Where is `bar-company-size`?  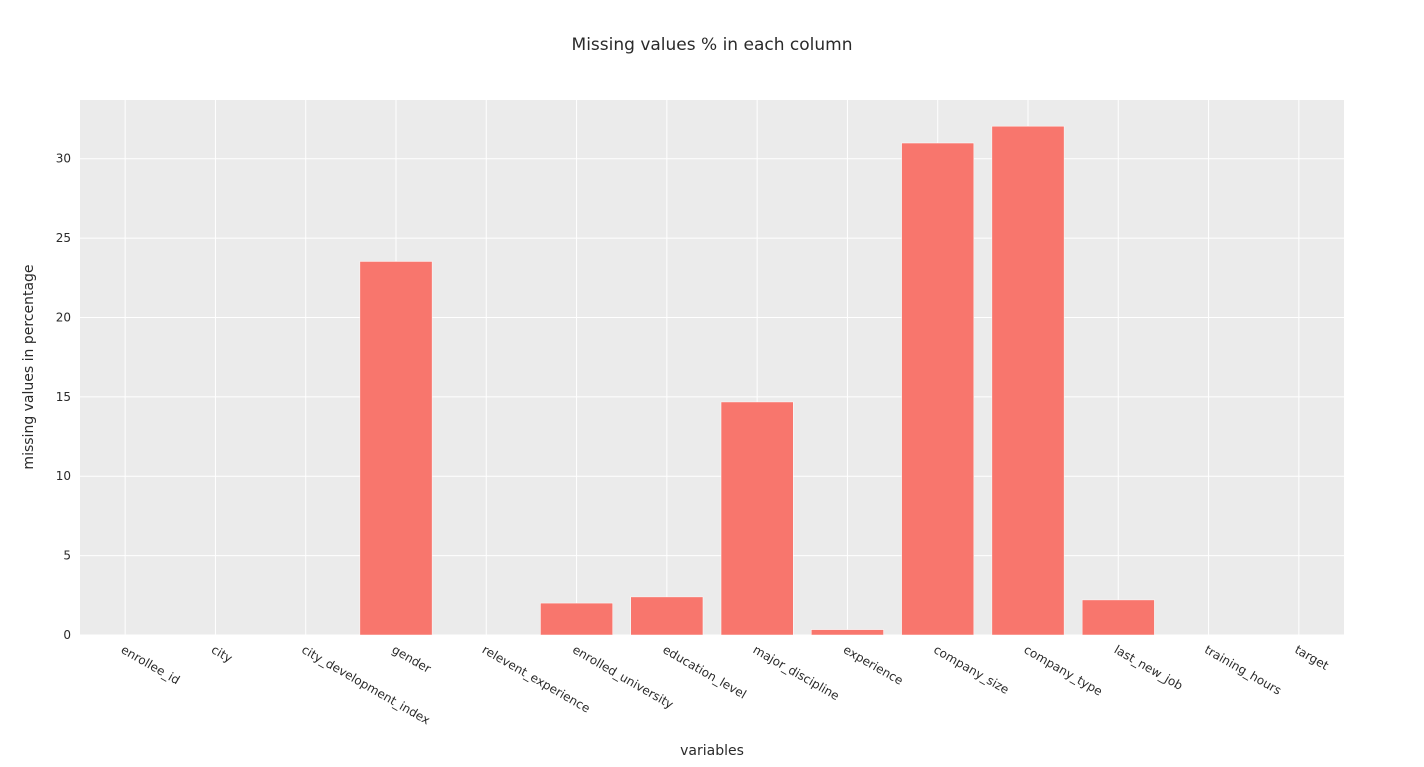 bar-company-size is located at coordinates (938, 389).